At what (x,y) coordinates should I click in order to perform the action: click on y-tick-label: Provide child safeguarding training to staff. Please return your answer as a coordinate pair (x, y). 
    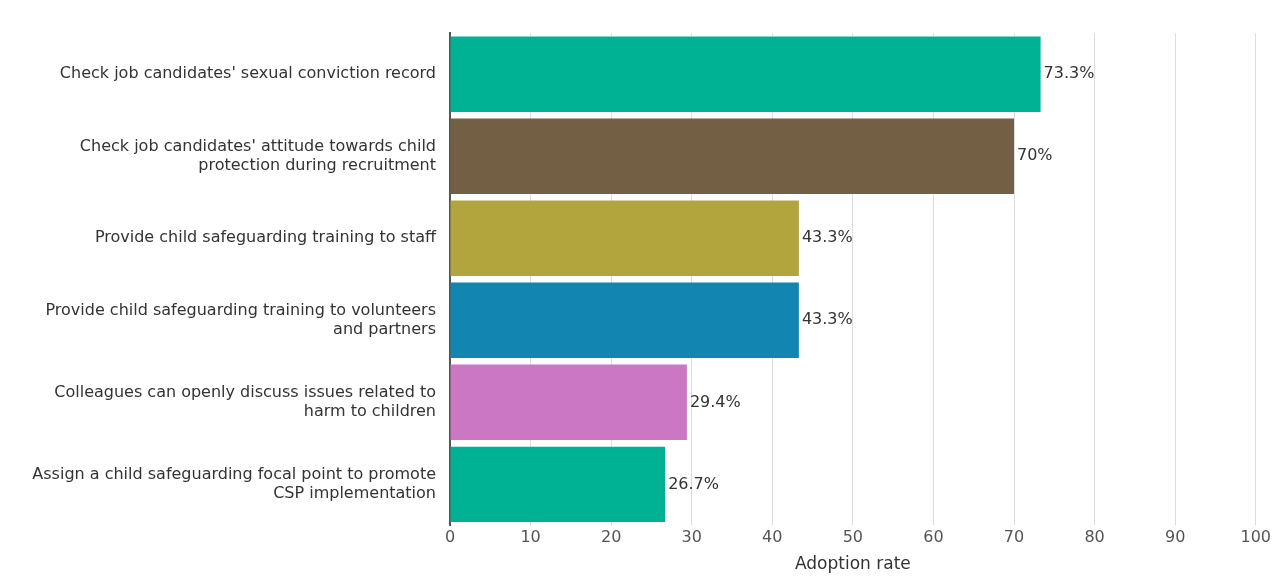
    Looking at the image, I should click on (265, 237).